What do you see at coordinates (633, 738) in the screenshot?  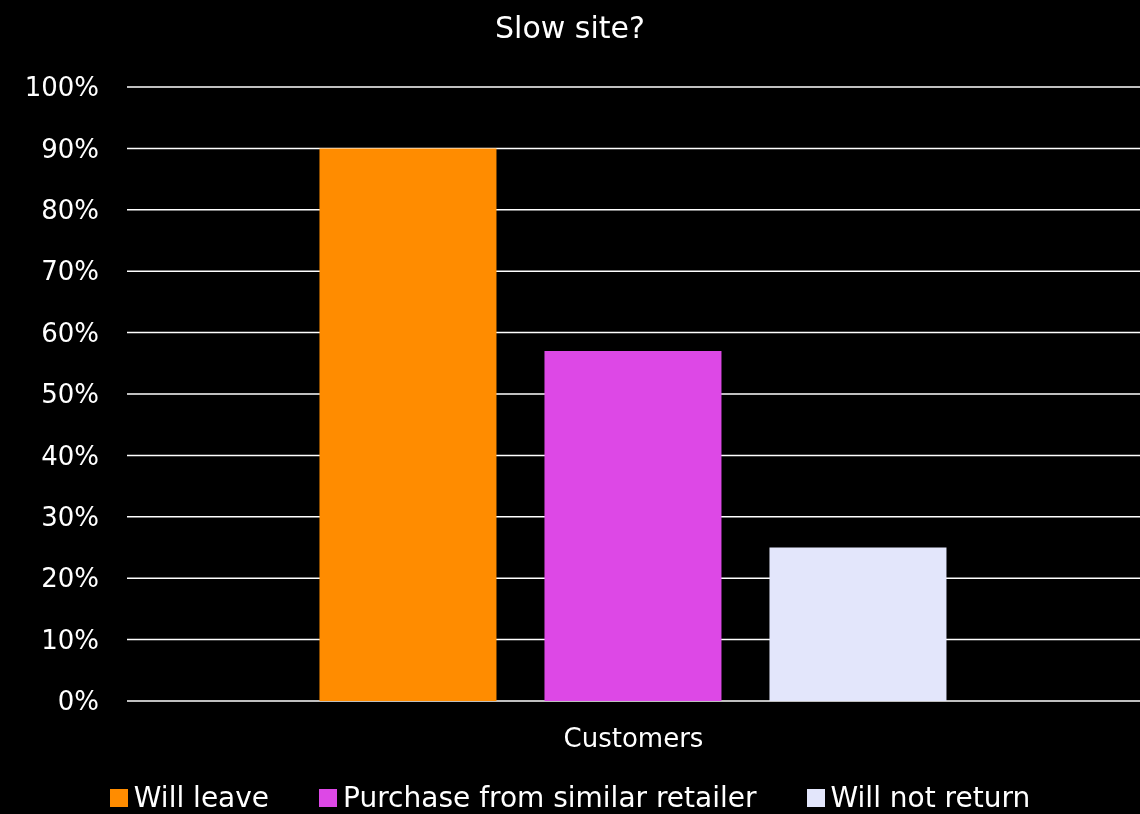 I see `x-tick-label: Customers` at bounding box center [633, 738].